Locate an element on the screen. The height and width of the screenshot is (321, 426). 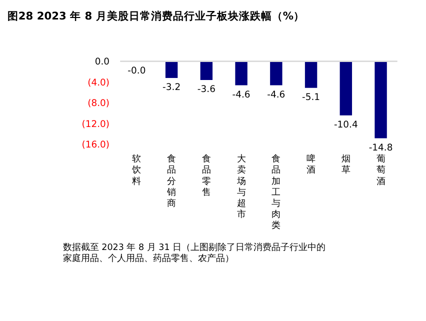
x-tick-label: 食品分销商 is located at coordinates (171, 181).